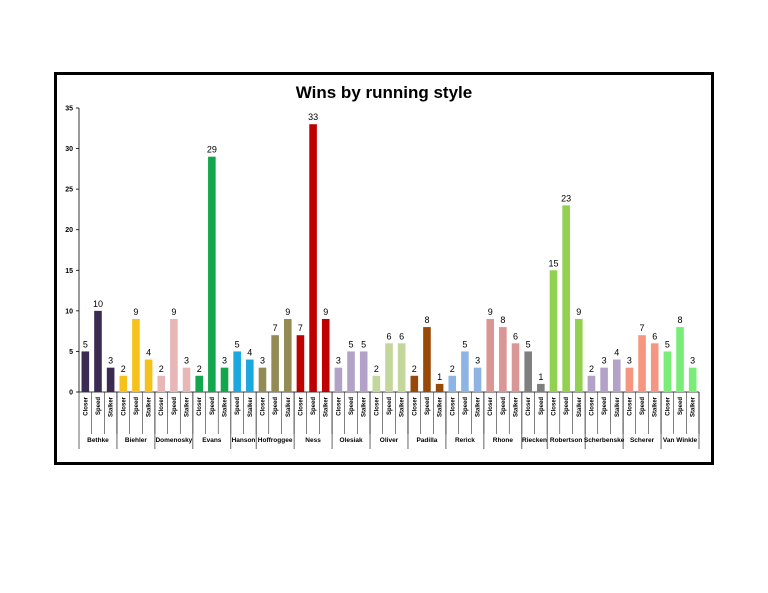 The height and width of the screenshot is (593, 768). Describe the element at coordinates (212, 150) in the screenshot. I see `data-label: 29` at that location.